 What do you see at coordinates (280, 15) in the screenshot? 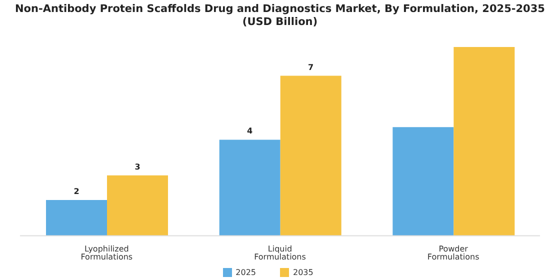
I see `chart-title: Non-Antibody Protein Scaffolds Drug and Diagnostics Market, By Formulation, 2025-2035 (USD Billion)` at bounding box center [280, 15].